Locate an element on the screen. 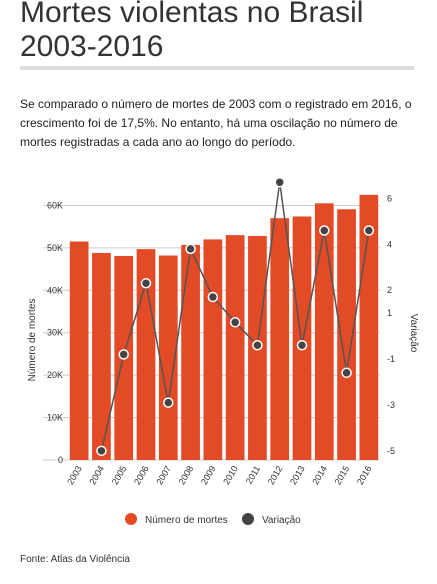 Image resolution: width=437 pixels, height=584 pixels. title-divider is located at coordinates (217, 68).